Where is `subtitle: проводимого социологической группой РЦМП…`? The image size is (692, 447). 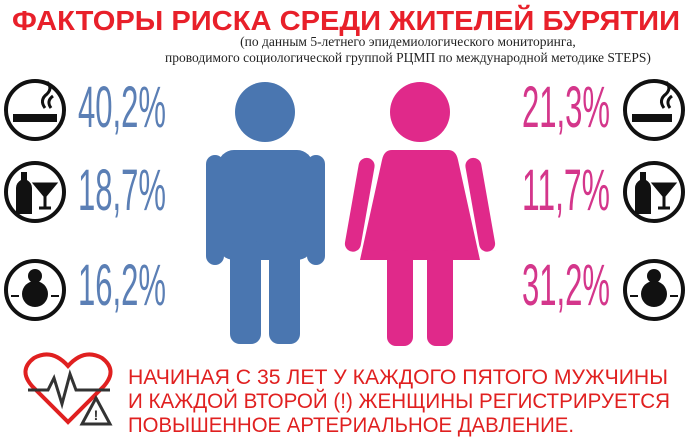
subtitle: проводимого социологической группой РЦМП… is located at coordinates (408, 57).